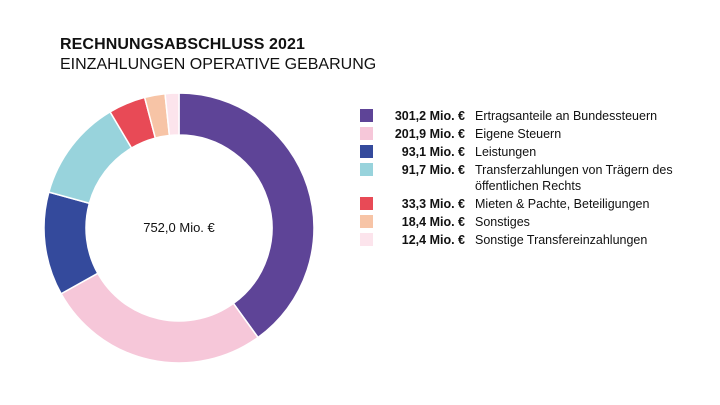 Image resolution: width=720 pixels, height=405 pixels. Describe the element at coordinates (433, 222) in the screenshot. I see `legend-value: 18,4 Mio. €` at that location.